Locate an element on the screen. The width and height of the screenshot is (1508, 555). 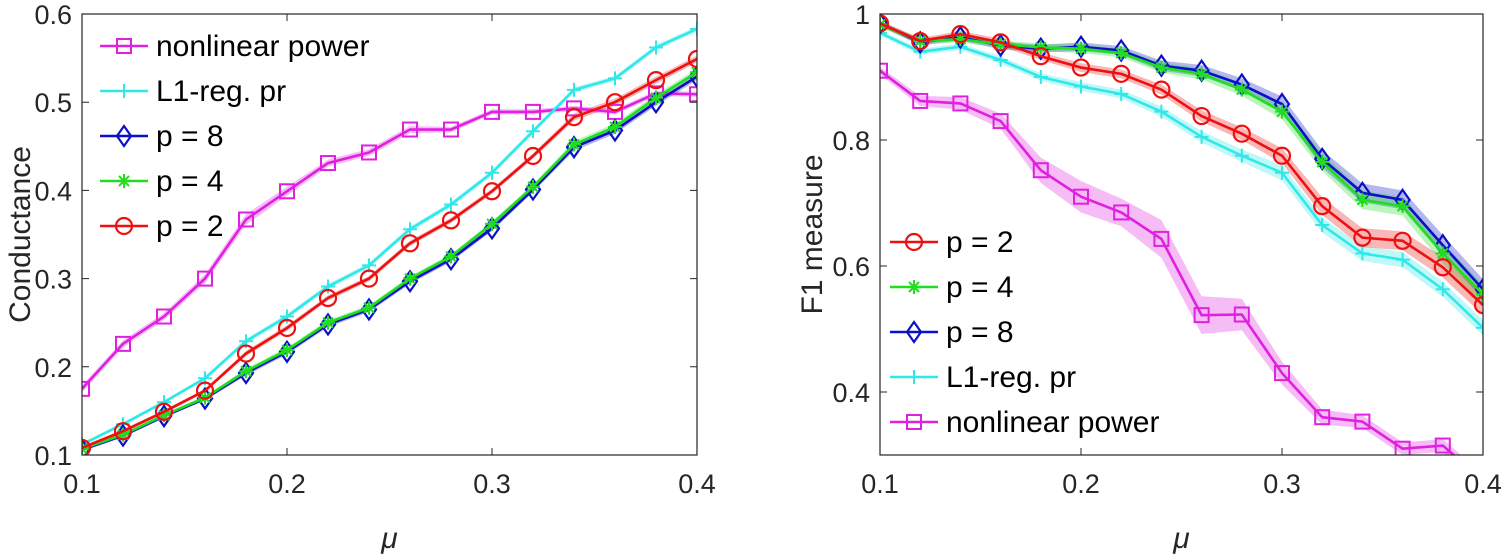
legend-item: p = 4 is located at coordinates (162, 181).